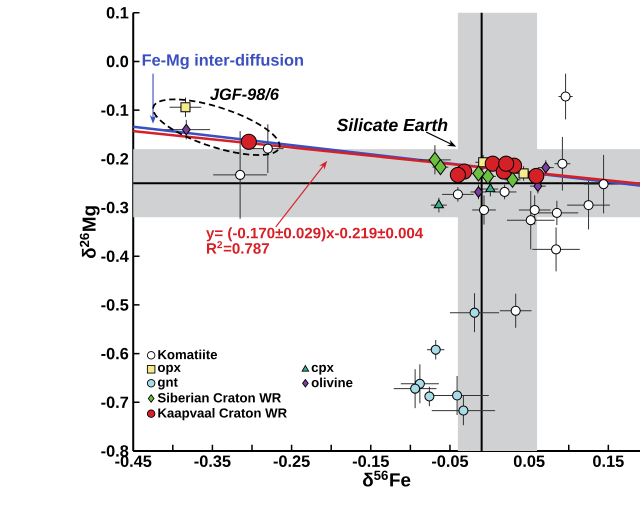 This screenshot has width=640, height=517. What do you see at coordinates (222, 62) in the screenshot?
I see `text: Fe-Mg inter-diffusion` at bounding box center [222, 62].